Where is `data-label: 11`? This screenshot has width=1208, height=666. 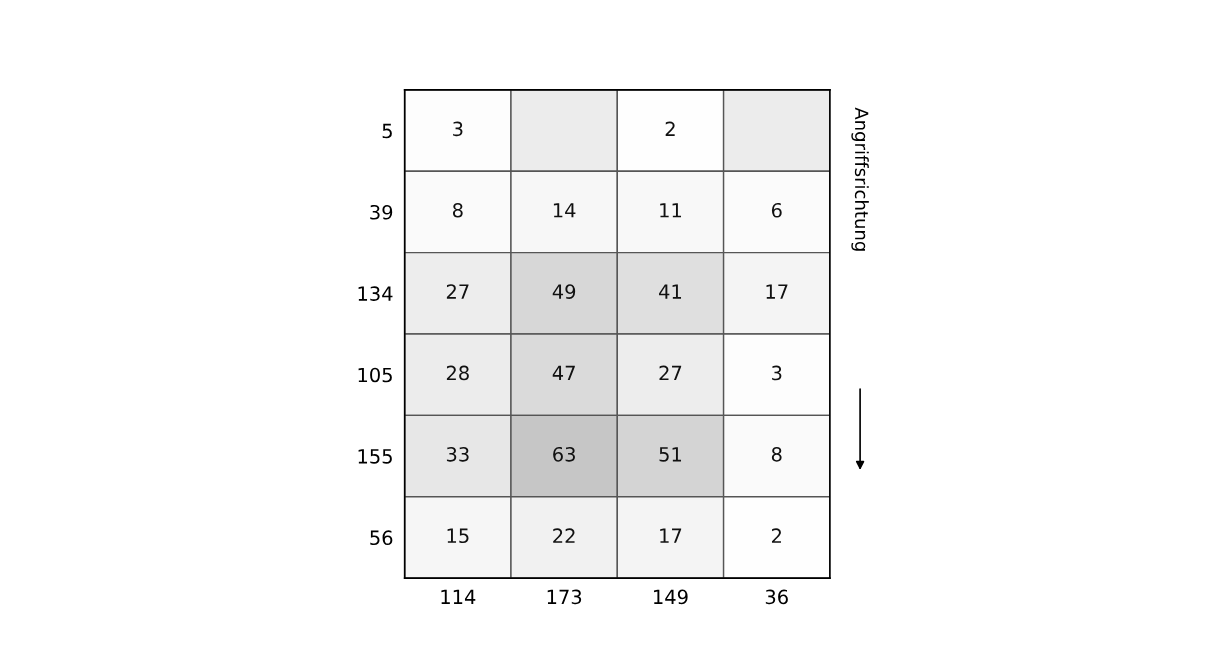
data-label: 11 is located at coordinates (671, 210).